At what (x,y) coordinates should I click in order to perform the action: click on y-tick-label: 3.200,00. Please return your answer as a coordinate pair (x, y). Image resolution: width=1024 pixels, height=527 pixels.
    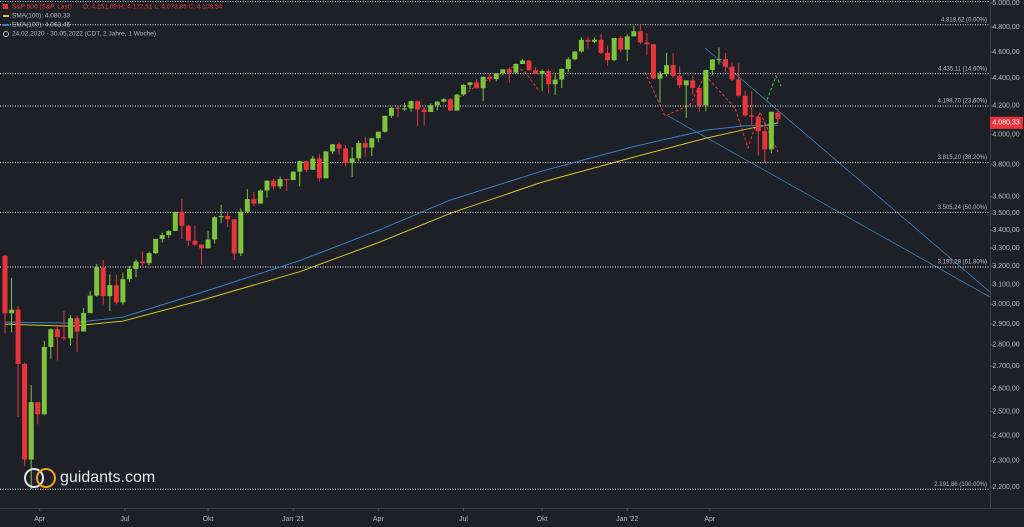
    Looking at the image, I should click on (1005, 266).